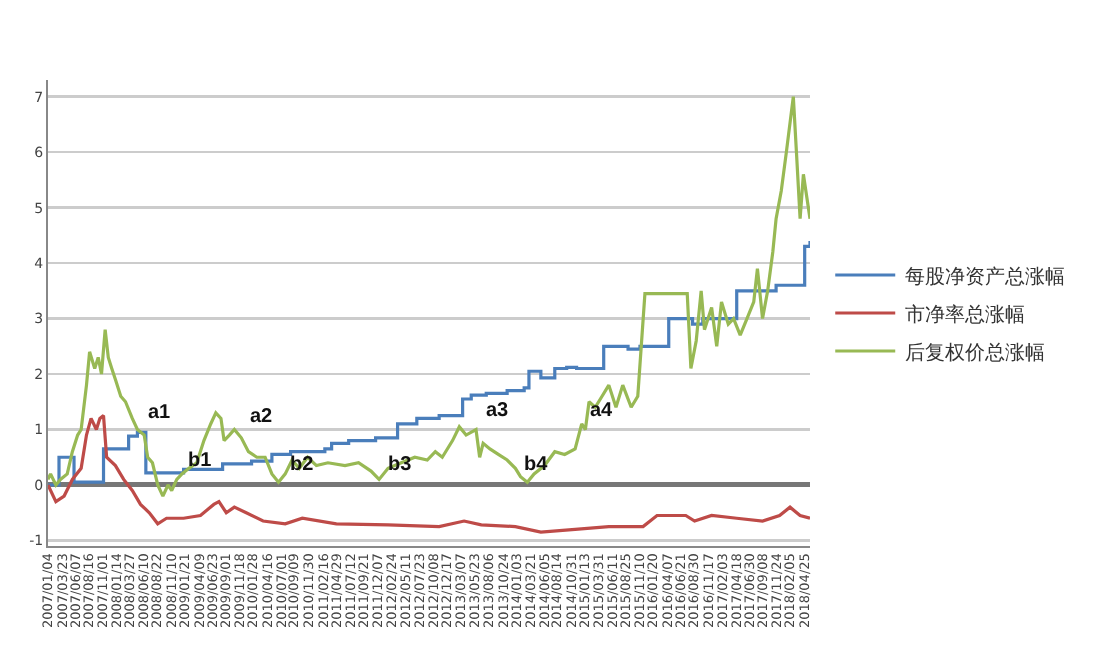  What do you see at coordinates (262, 417) in the screenshot?
I see `annotation: a2` at bounding box center [262, 417].